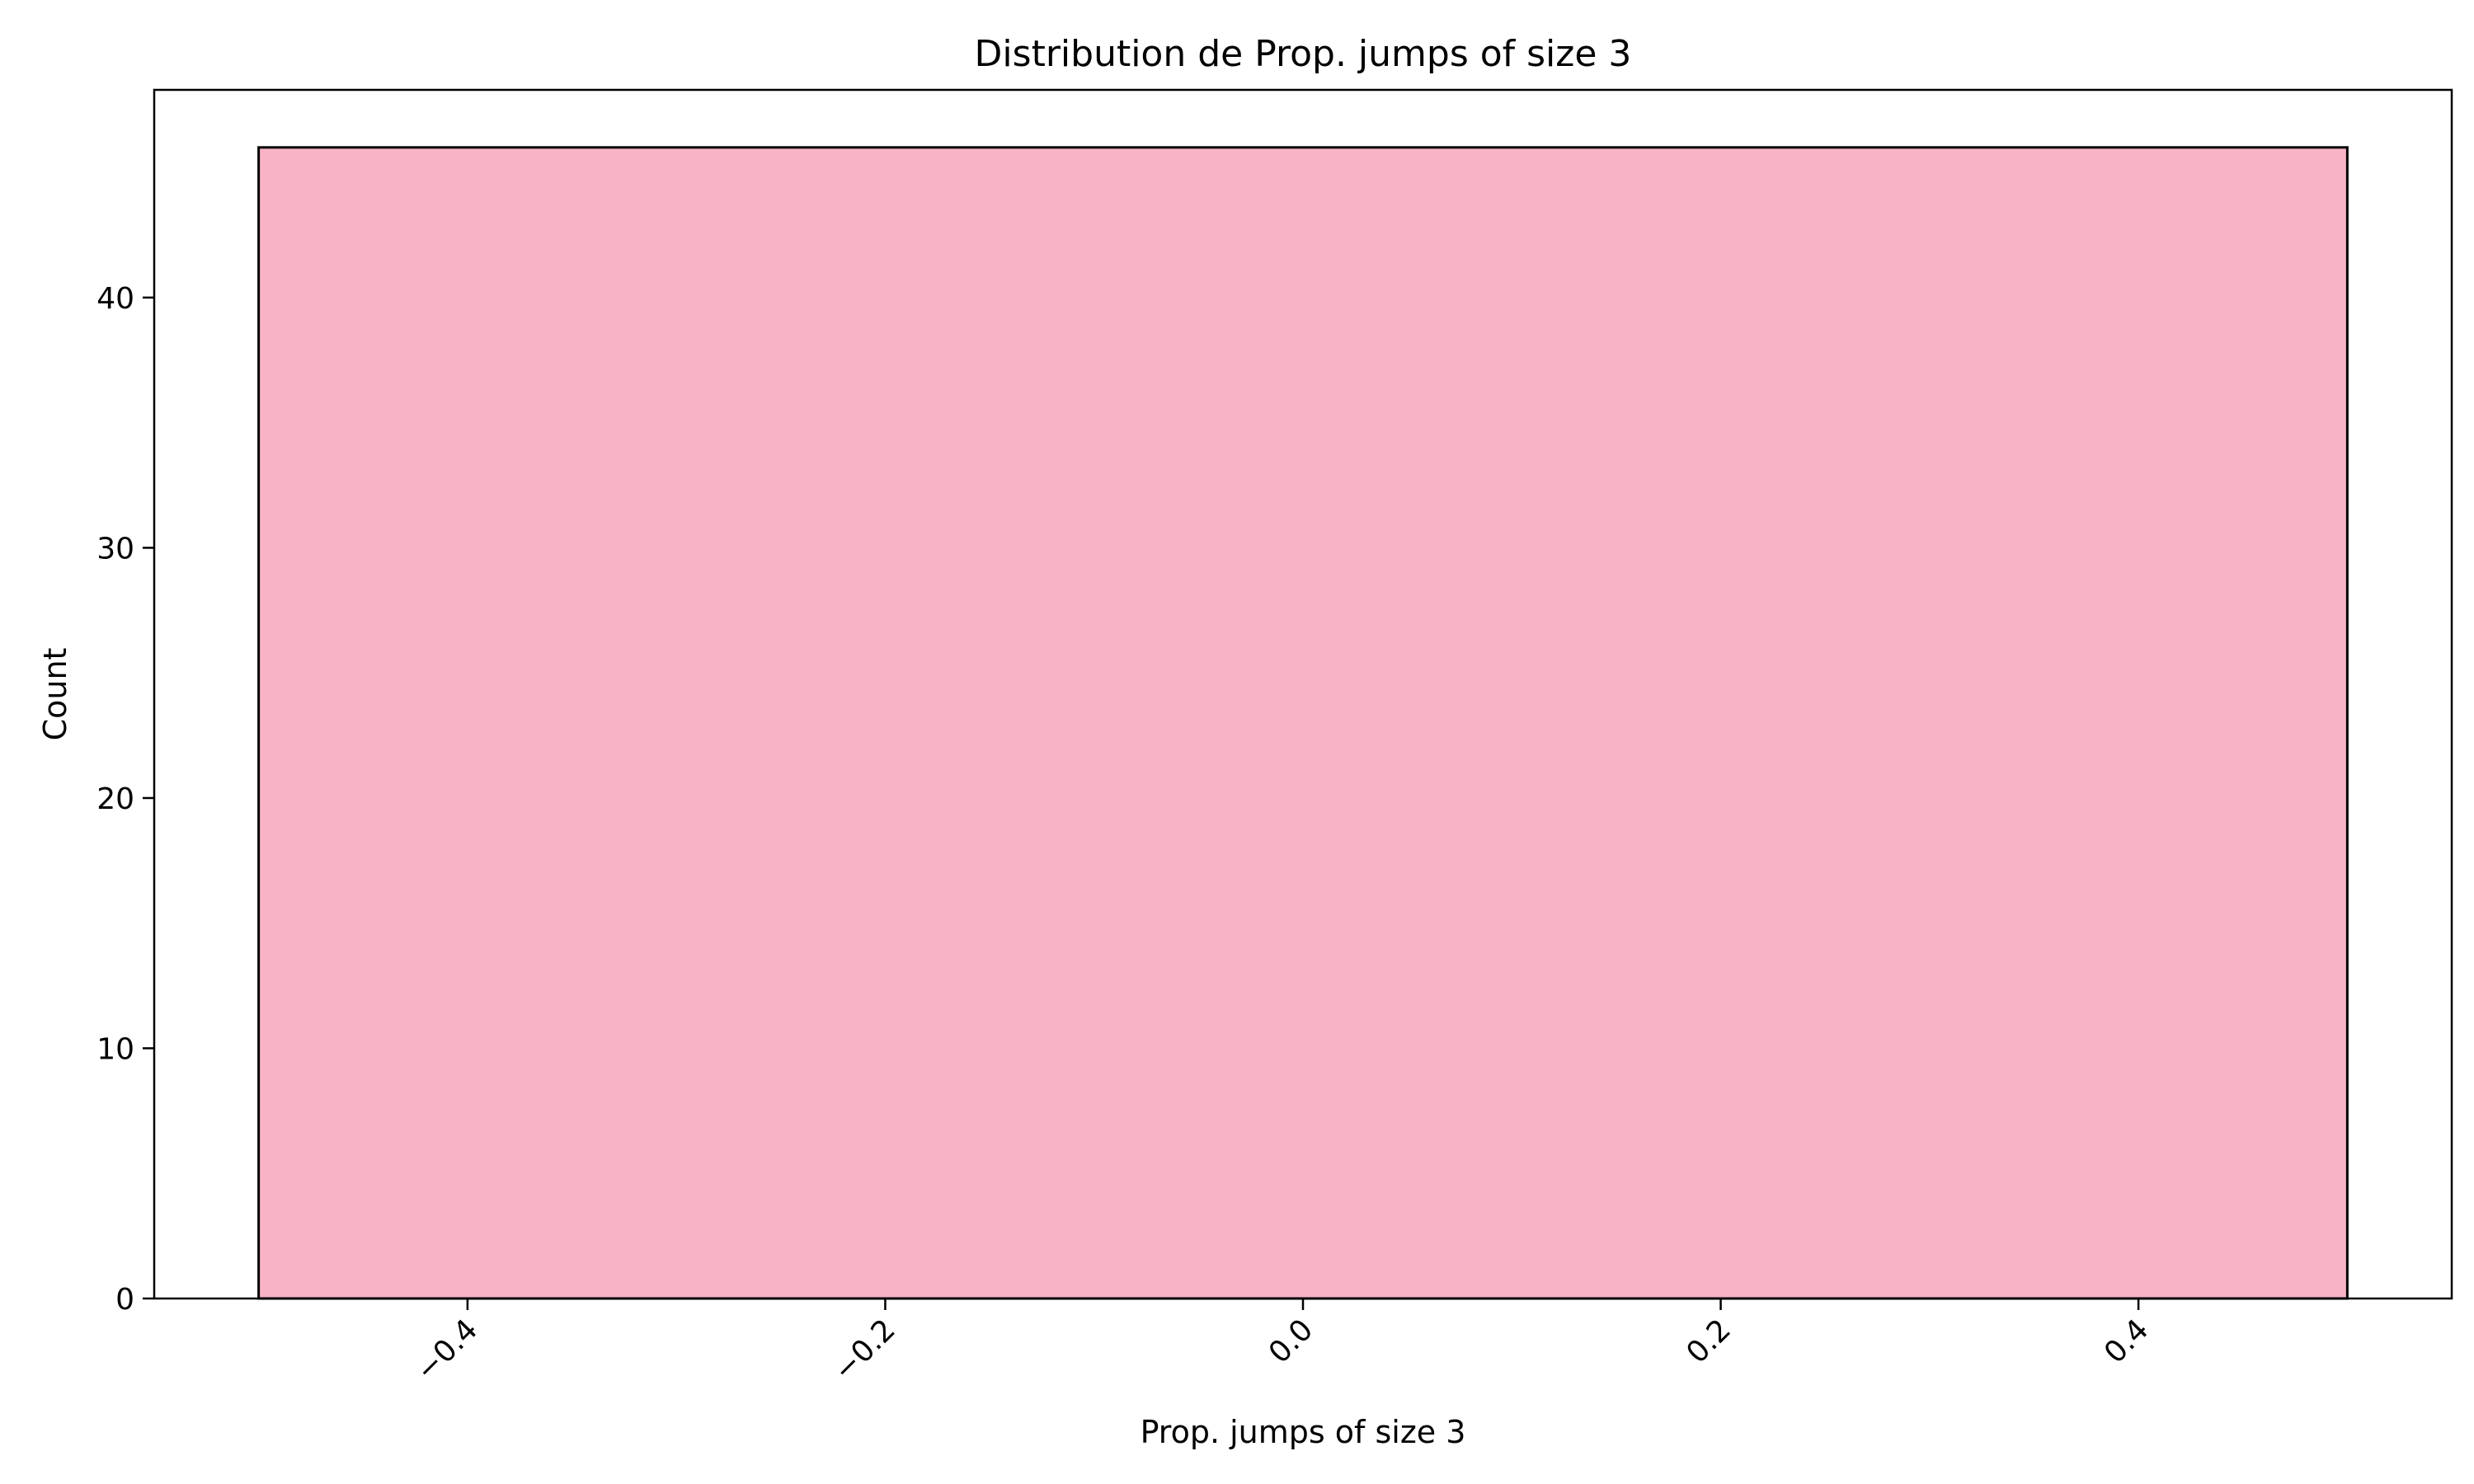 This screenshot has height=1484, width=2474. I want to click on y-axis-ticks: 0 10 20 30 40, so click(125, 799).